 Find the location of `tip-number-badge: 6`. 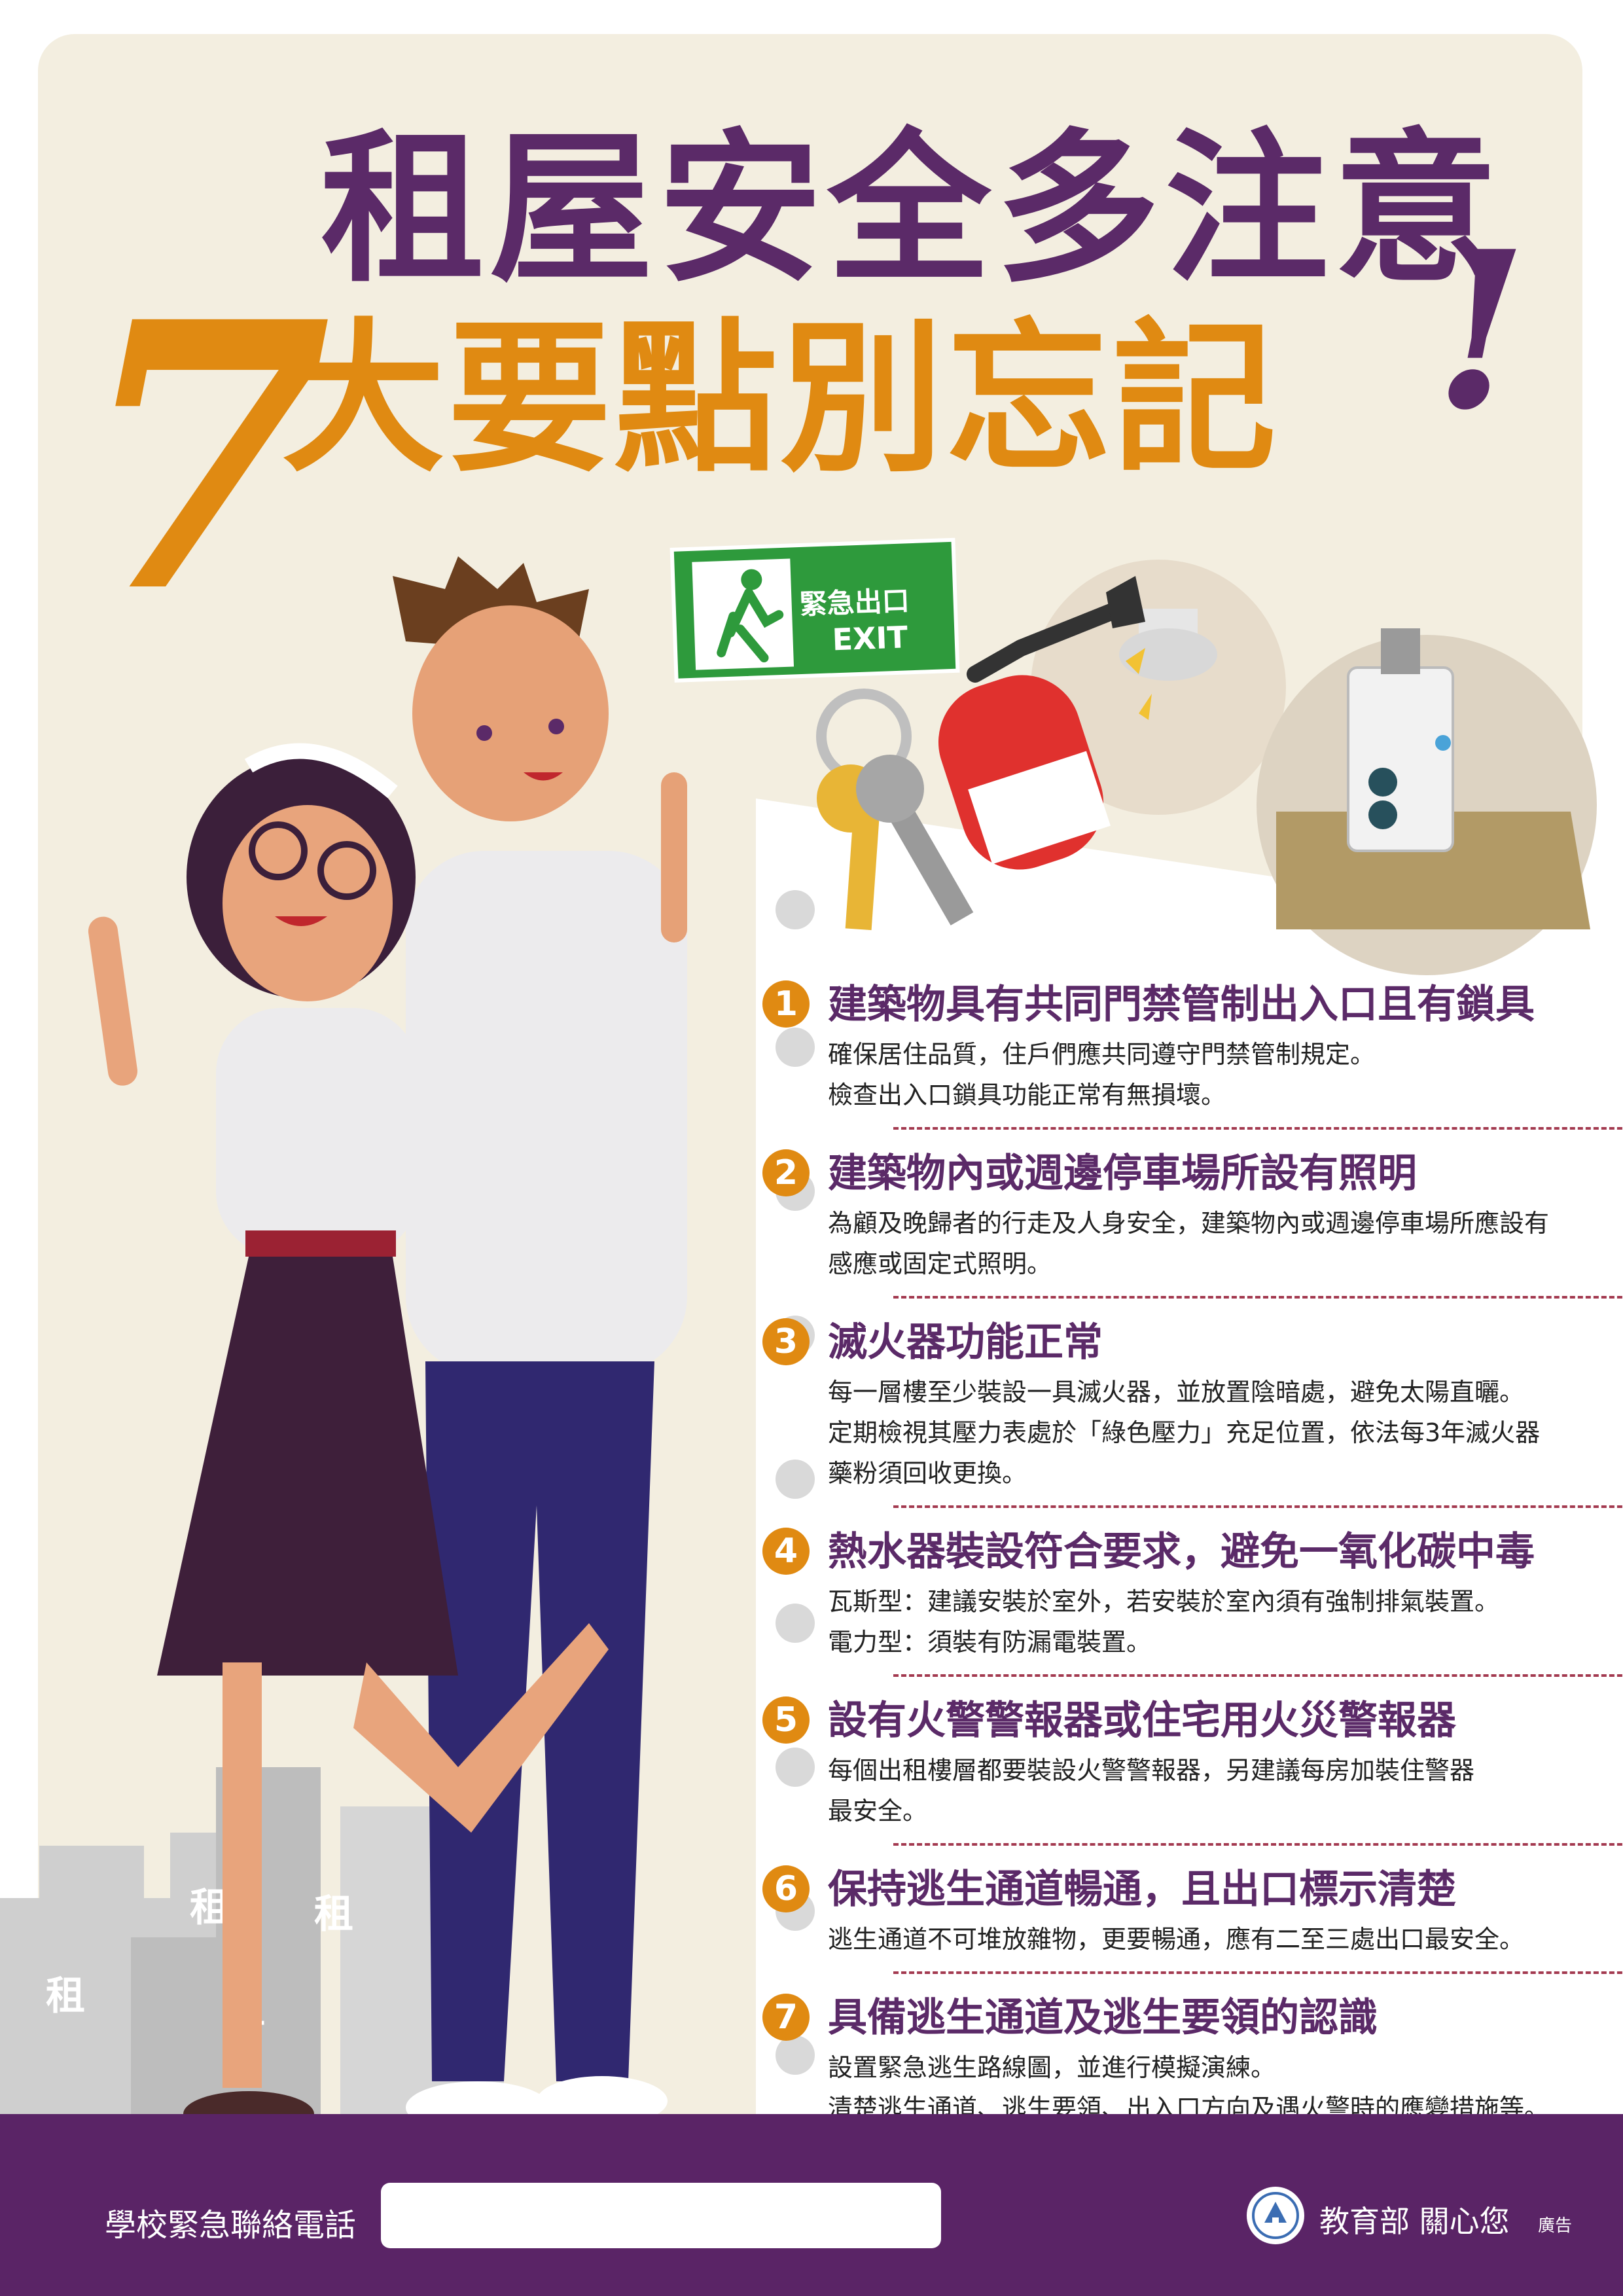

tip-number-badge: 6 is located at coordinates (786, 1888).